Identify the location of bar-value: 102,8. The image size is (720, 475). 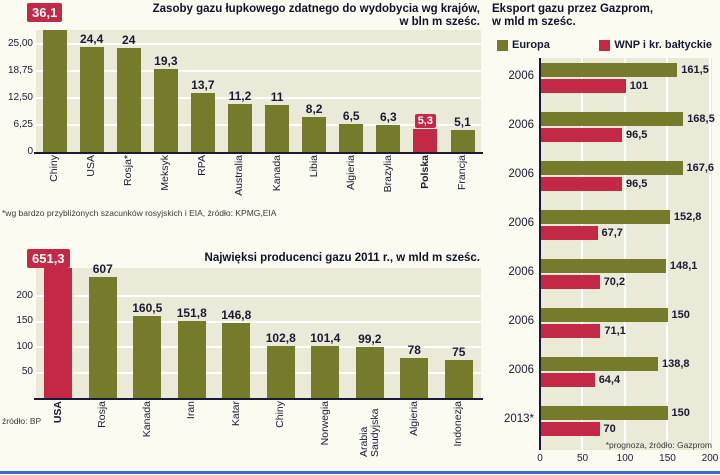
(280, 337).